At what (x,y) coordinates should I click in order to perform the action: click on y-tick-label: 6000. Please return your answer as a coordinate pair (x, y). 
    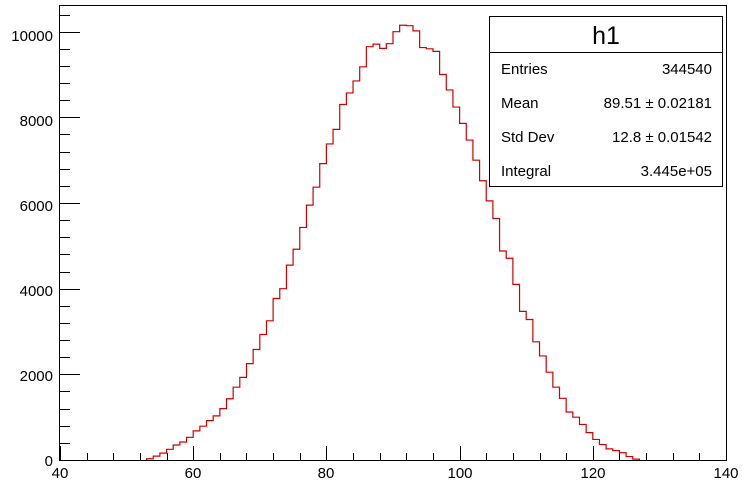
    Looking at the image, I should click on (36, 206).